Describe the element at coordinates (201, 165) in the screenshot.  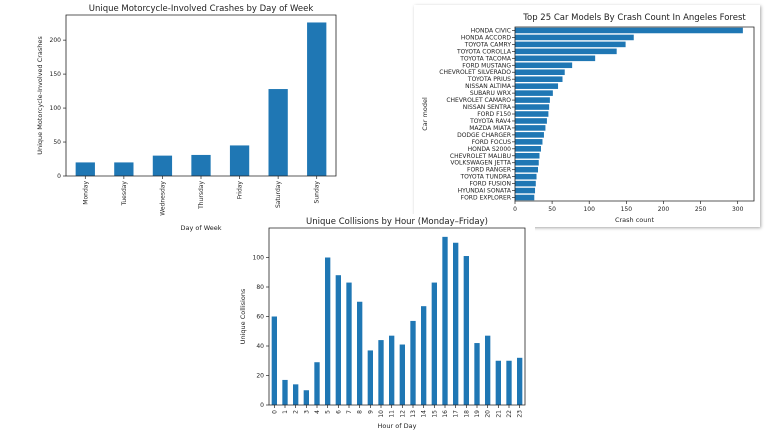
I see `bar-thursday` at that location.